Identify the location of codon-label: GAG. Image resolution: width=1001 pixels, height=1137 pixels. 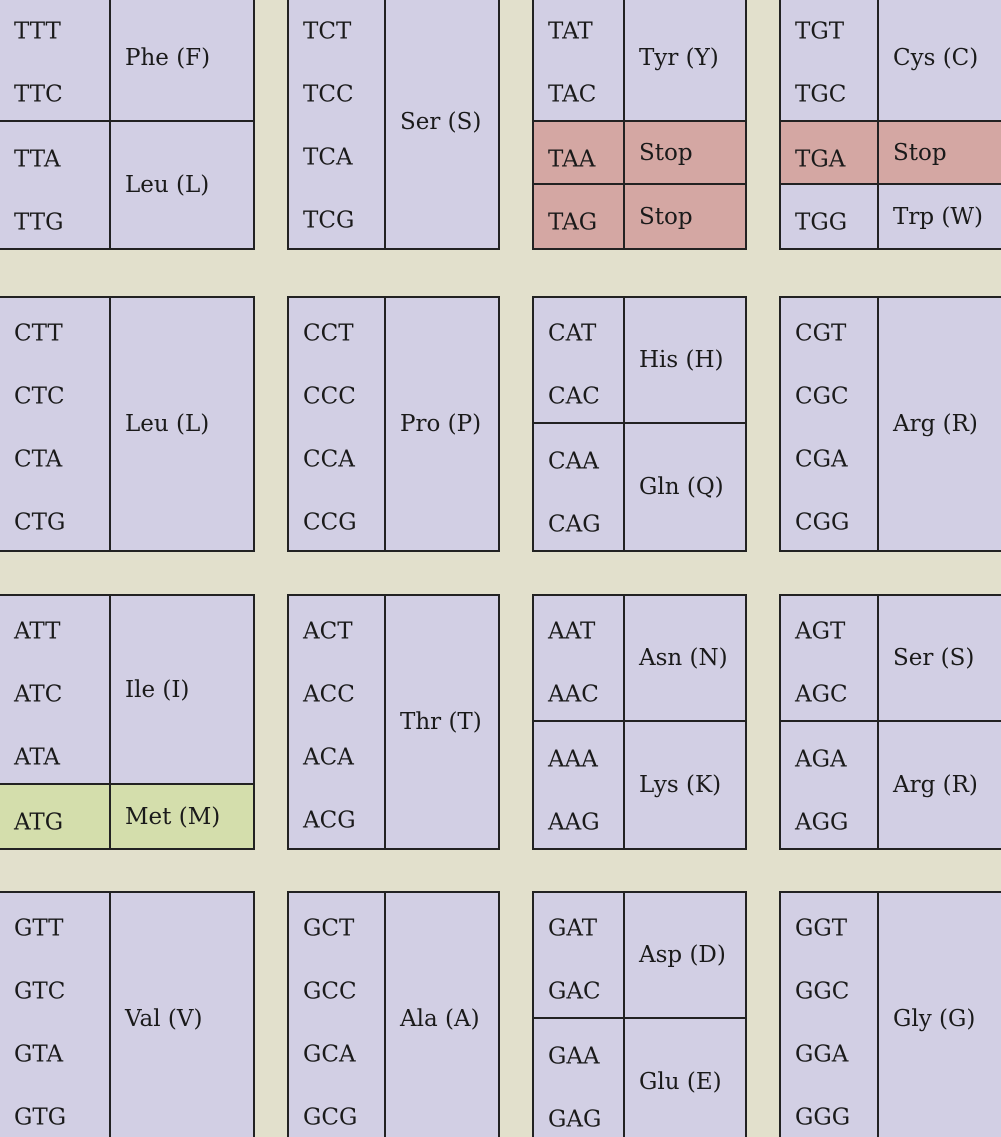
(575, 1119).